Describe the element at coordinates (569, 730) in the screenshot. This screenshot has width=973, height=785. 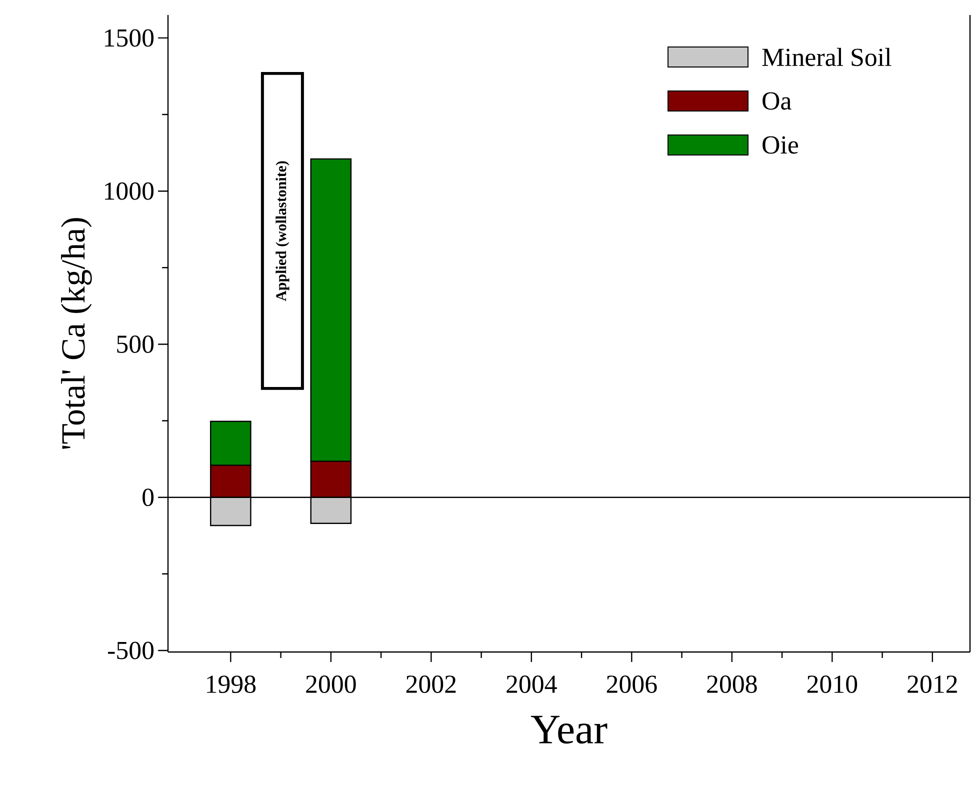
I see `x-axis-title: Year` at that location.